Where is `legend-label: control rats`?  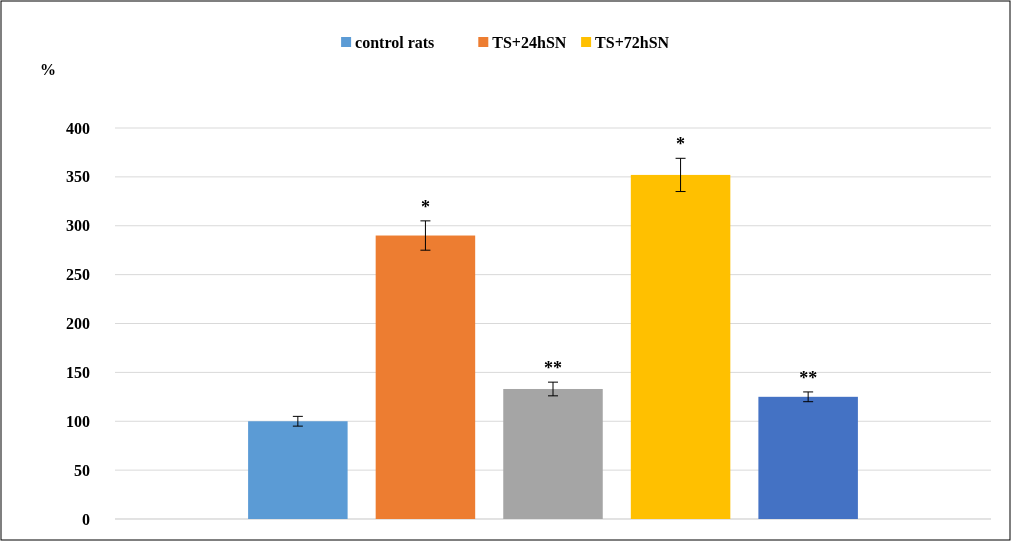 legend-label: control rats is located at coordinates (395, 42).